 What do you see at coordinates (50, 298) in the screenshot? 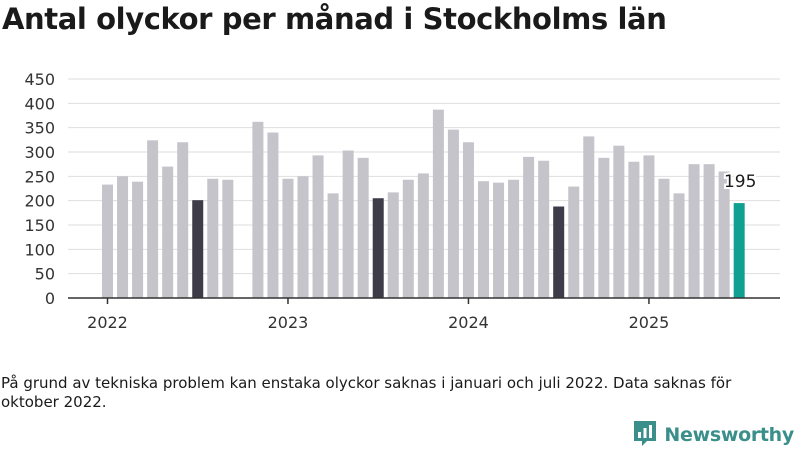
I see `y-tick-label: 0` at bounding box center [50, 298].